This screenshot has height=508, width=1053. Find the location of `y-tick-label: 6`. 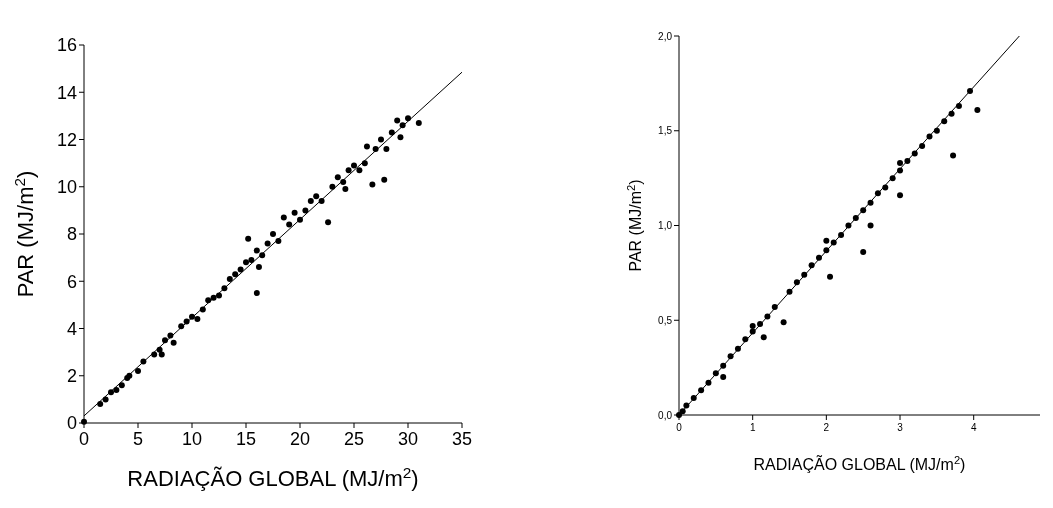

y-tick-label: 6 is located at coordinates (71, 281).